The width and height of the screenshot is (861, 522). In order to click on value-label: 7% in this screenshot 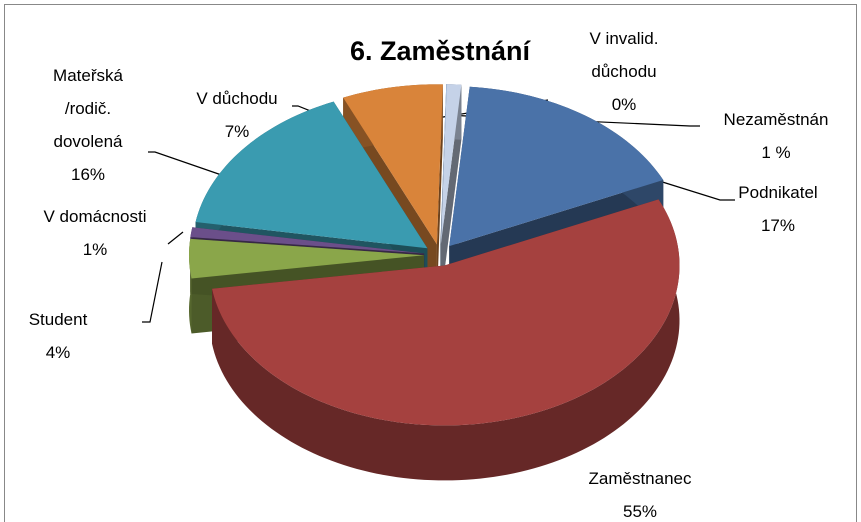, I will do `click(237, 131)`.